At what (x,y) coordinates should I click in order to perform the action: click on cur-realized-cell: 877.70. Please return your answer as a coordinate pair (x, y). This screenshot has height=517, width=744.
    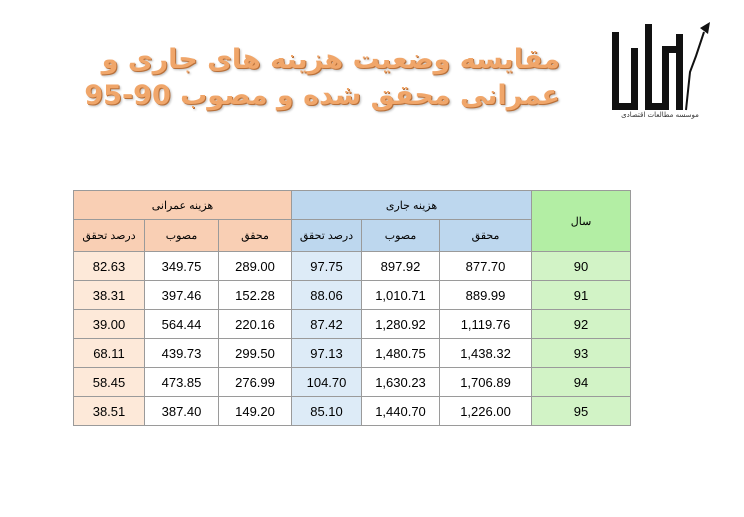
    Looking at the image, I should click on (485, 266).